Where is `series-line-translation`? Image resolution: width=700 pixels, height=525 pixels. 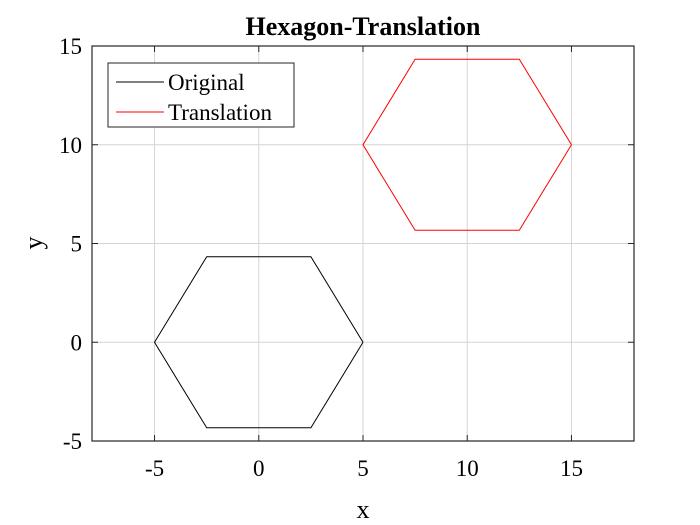
series-line-translation is located at coordinates (467, 144).